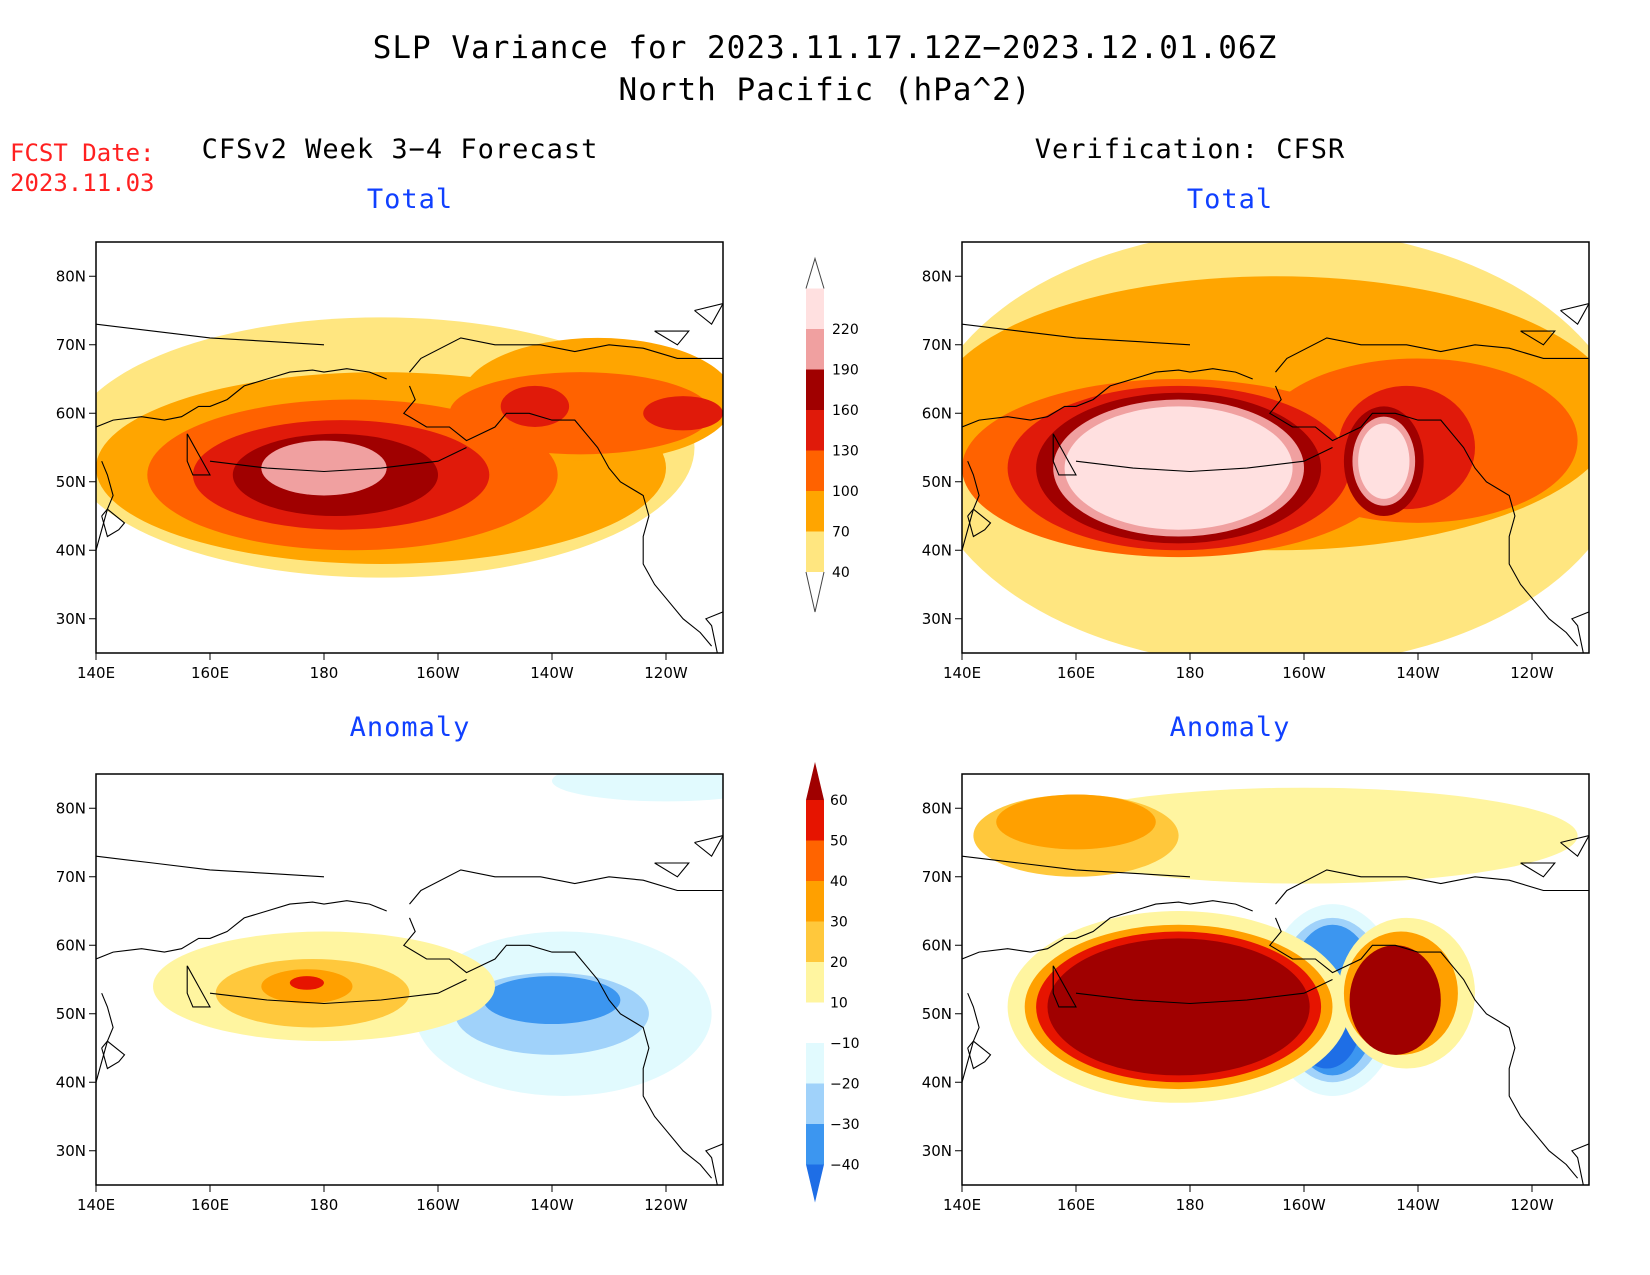 This screenshot has width=1650, height=1275. Describe the element at coordinates (845, 452) in the screenshot. I see `colorbar-label: 130` at that location.